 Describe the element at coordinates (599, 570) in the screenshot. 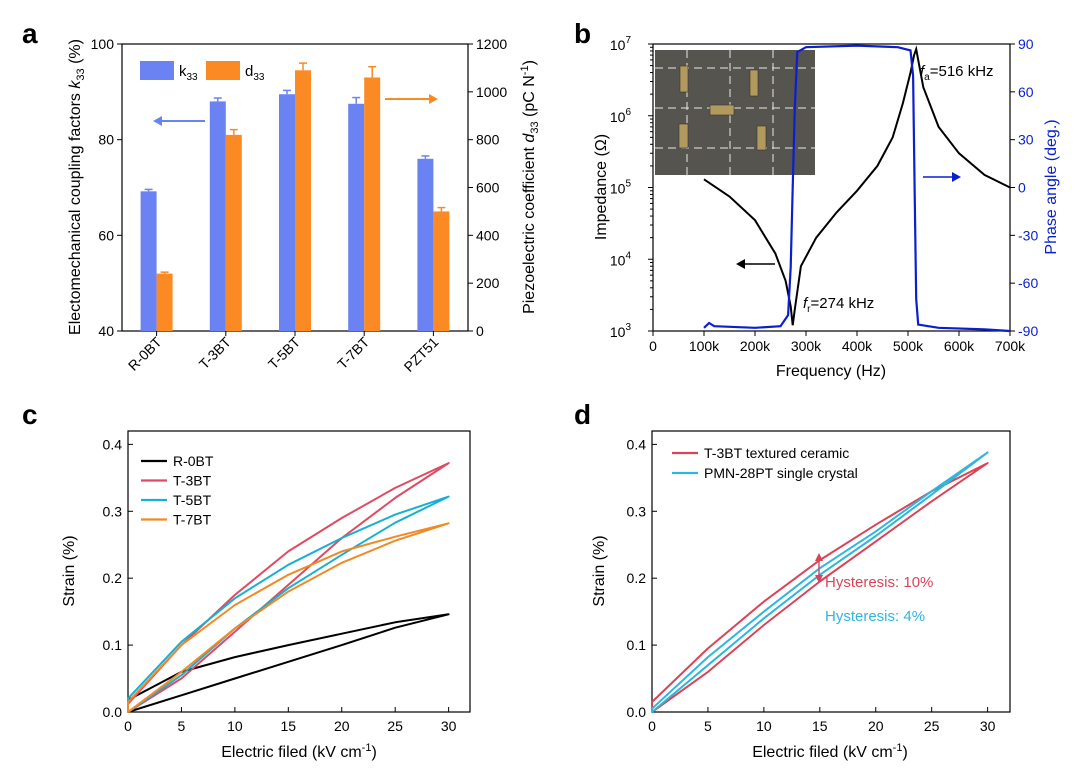

I see `panel-d-ylabel: Strain (%)` at that location.